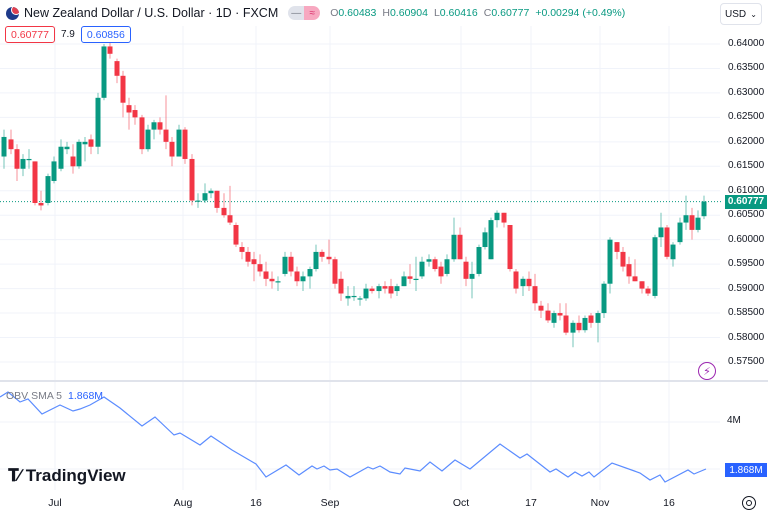 The image size is (768, 512). Describe the element at coordinates (746, 264) in the screenshot. I see `price-tick-label: 0.59500` at that location.